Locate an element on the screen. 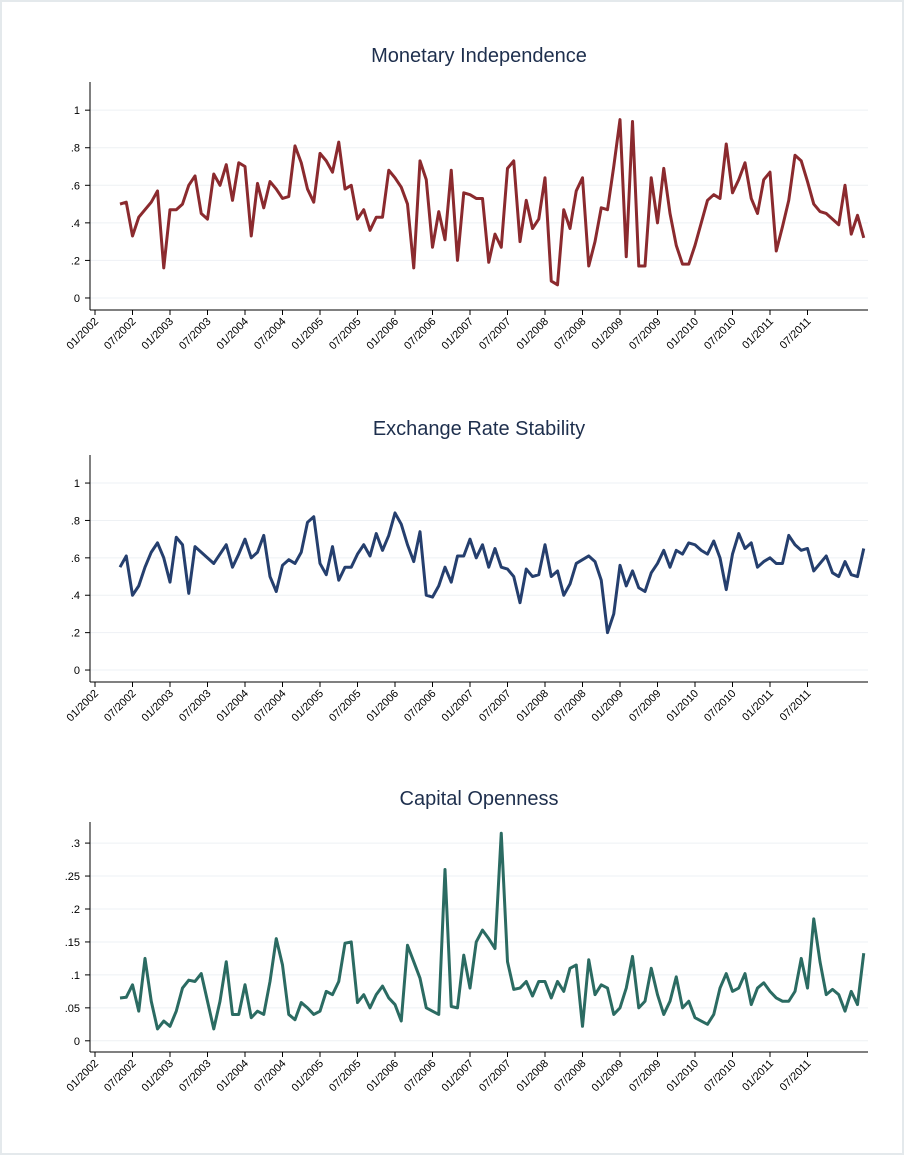  y-tick-label: .05 is located at coordinates (72, 1009).